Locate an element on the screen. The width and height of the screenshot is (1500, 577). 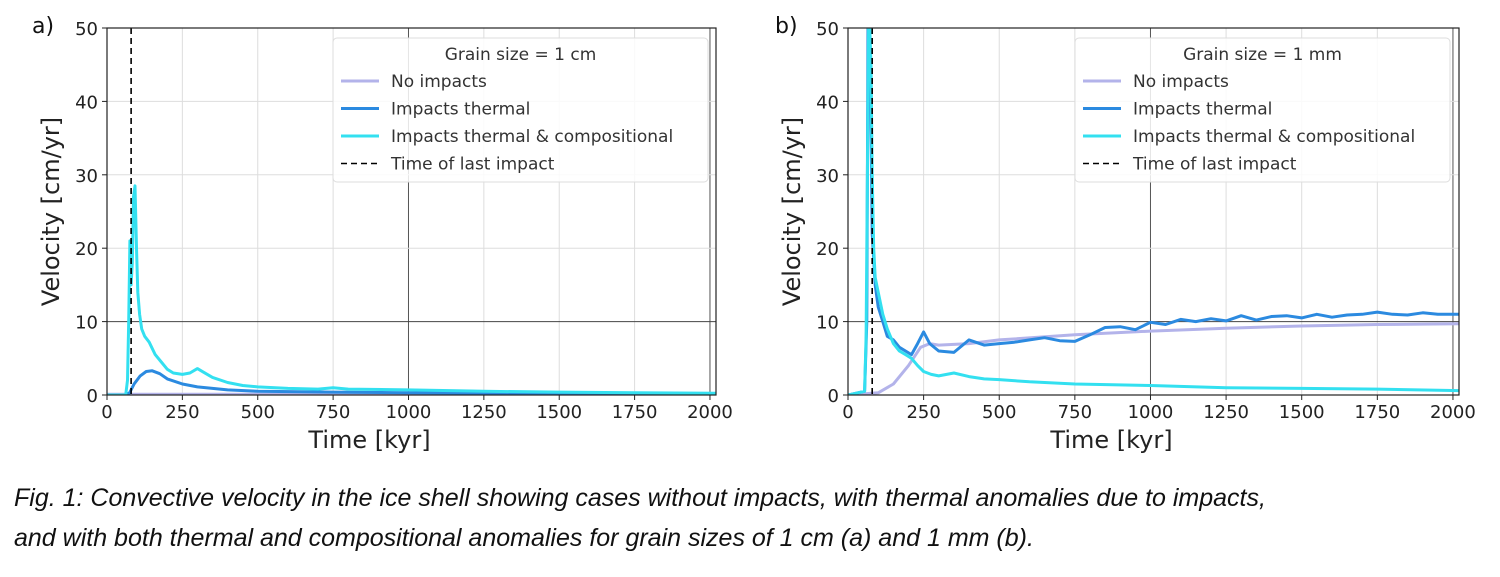
panel-a-legend-entry: No impacts is located at coordinates (439, 82).